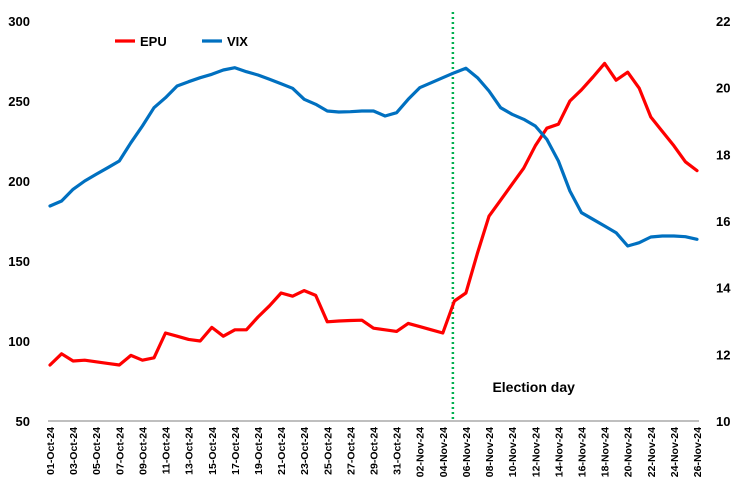  What do you see at coordinates (444, 452) in the screenshot?
I see `x-tick-label: 04-Nov-24` at bounding box center [444, 452].